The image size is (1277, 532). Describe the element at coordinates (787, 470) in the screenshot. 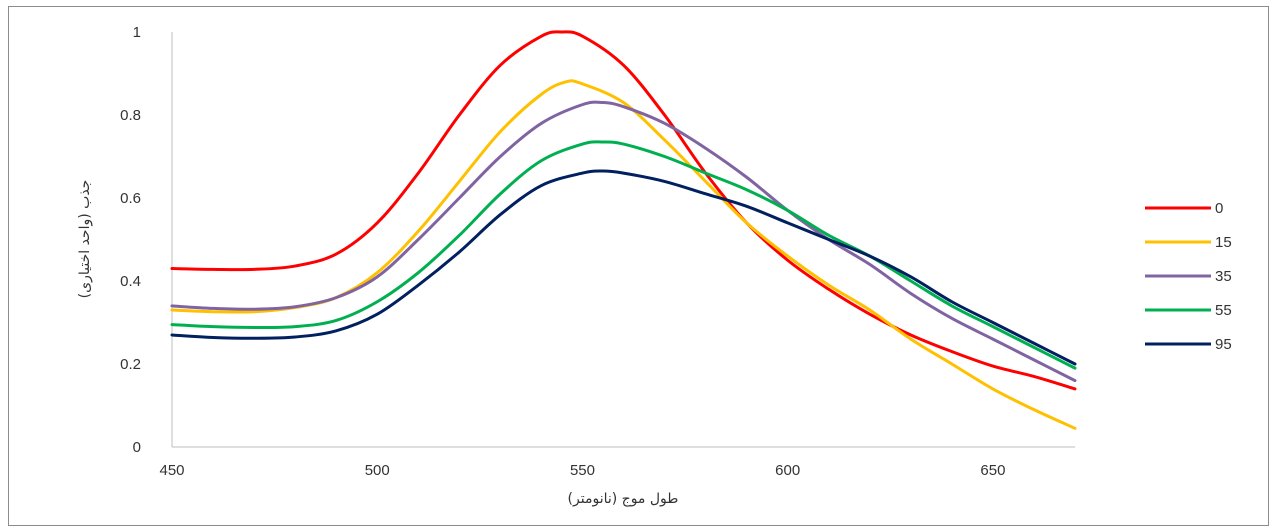

I see `x-tick-label: 600` at that location.